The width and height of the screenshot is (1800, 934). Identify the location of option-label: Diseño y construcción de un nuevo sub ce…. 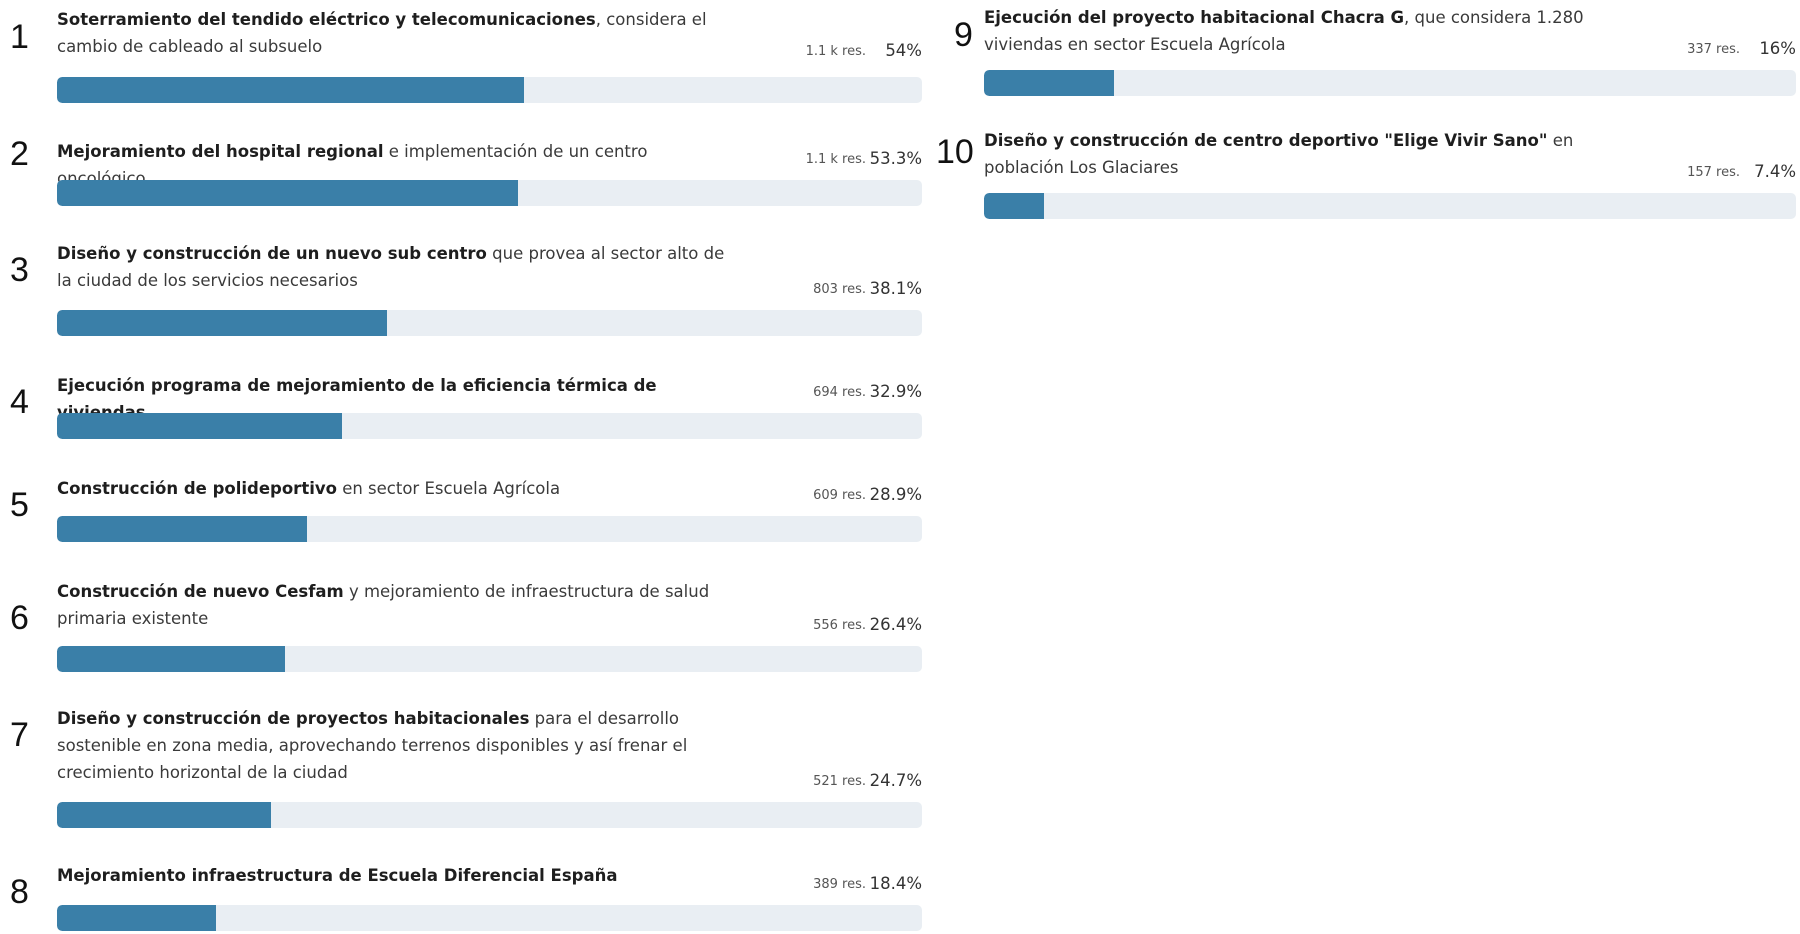
(397, 267).